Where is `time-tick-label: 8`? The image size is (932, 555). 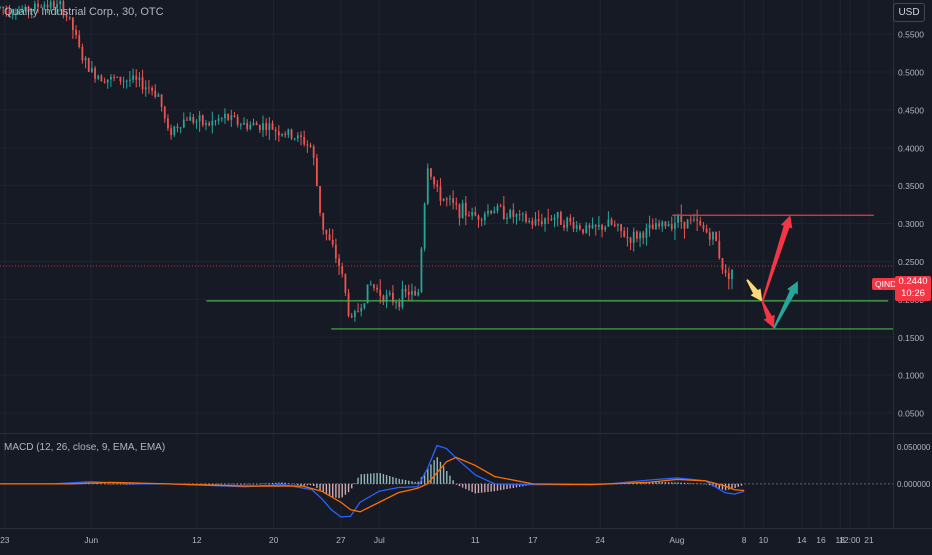
time-tick-label: 8 is located at coordinates (744, 540).